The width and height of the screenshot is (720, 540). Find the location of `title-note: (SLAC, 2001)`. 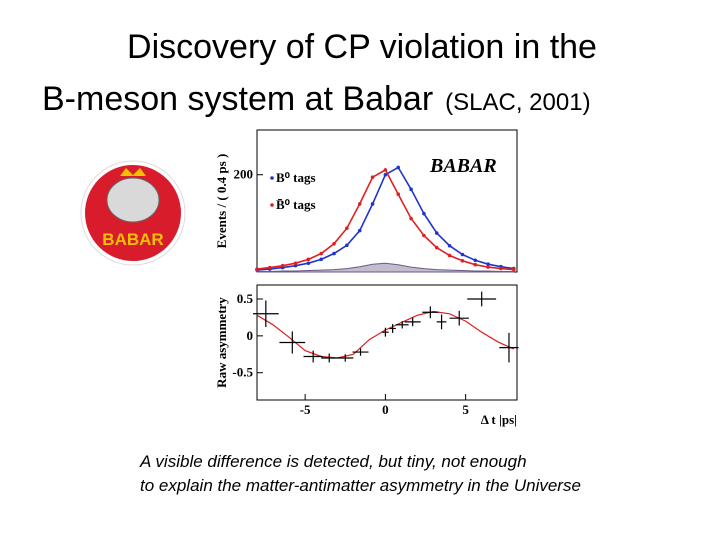

title-note: (SLAC, 2001) is located at coordinates (517, 102).